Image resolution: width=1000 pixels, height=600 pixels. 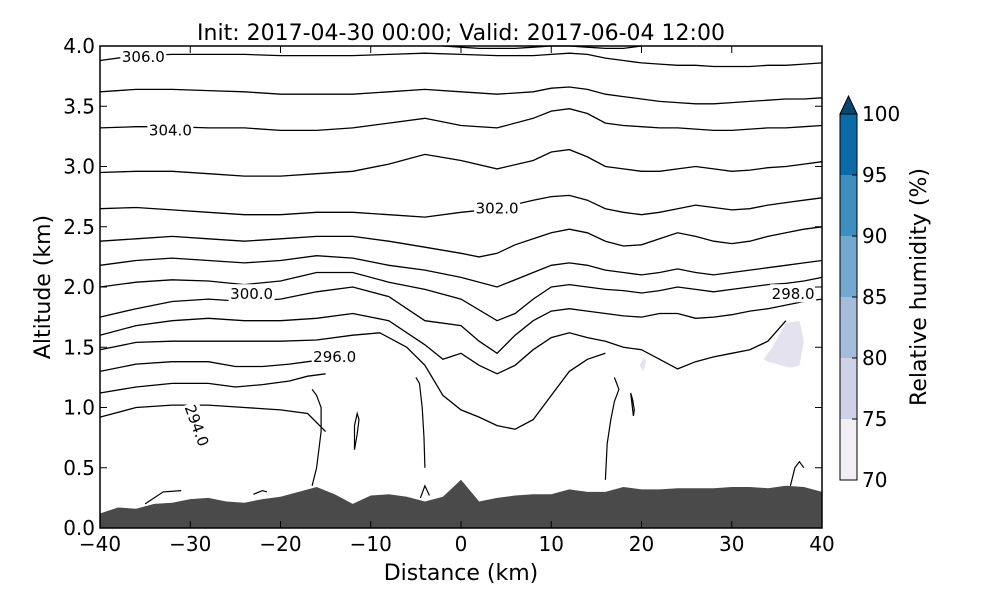 I want to click on y-tick-label: 3.5, so click(x=79, y=106).